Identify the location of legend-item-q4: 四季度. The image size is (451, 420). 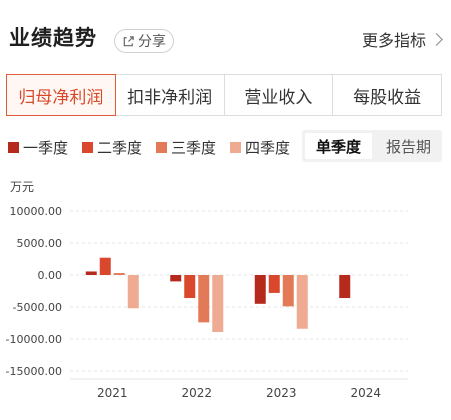
(260, 147).